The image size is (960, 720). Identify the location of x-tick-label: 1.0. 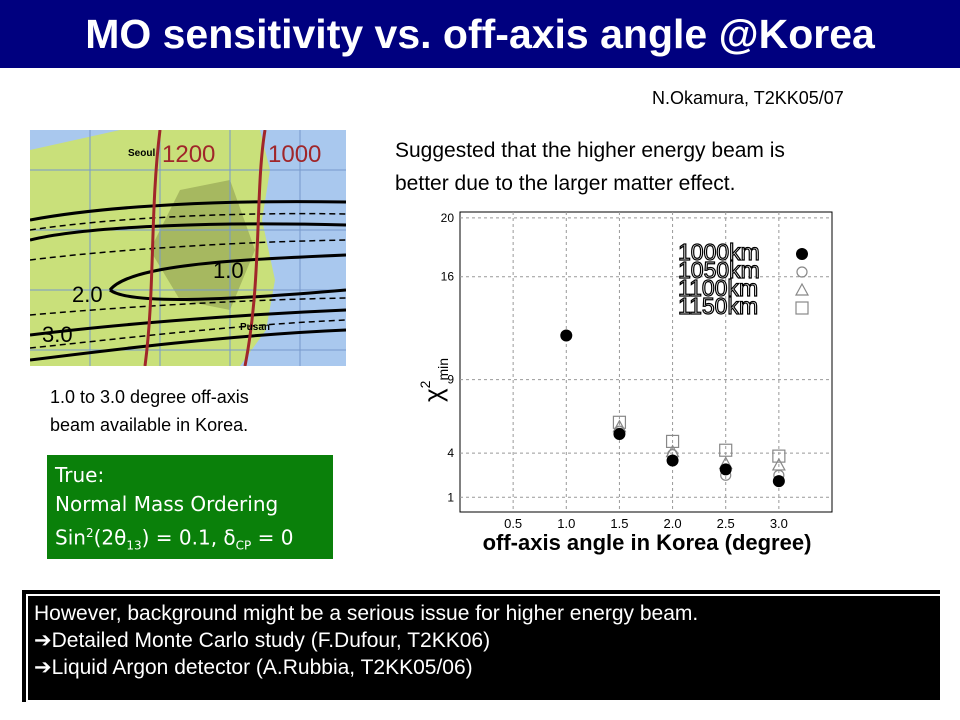
(566, 523).